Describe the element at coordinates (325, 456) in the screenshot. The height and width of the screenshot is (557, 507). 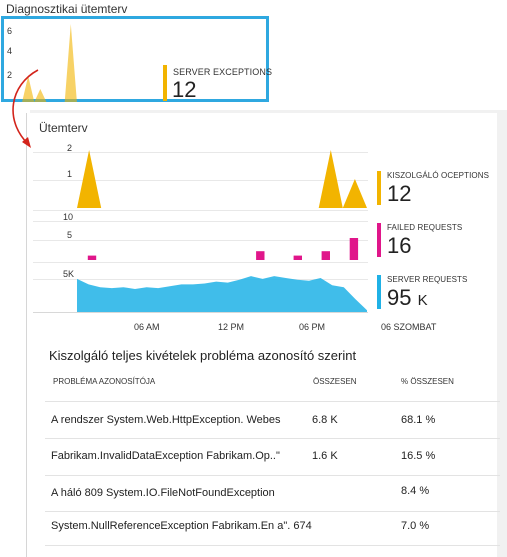
I see `cell-total: 1.6 K` at that location.